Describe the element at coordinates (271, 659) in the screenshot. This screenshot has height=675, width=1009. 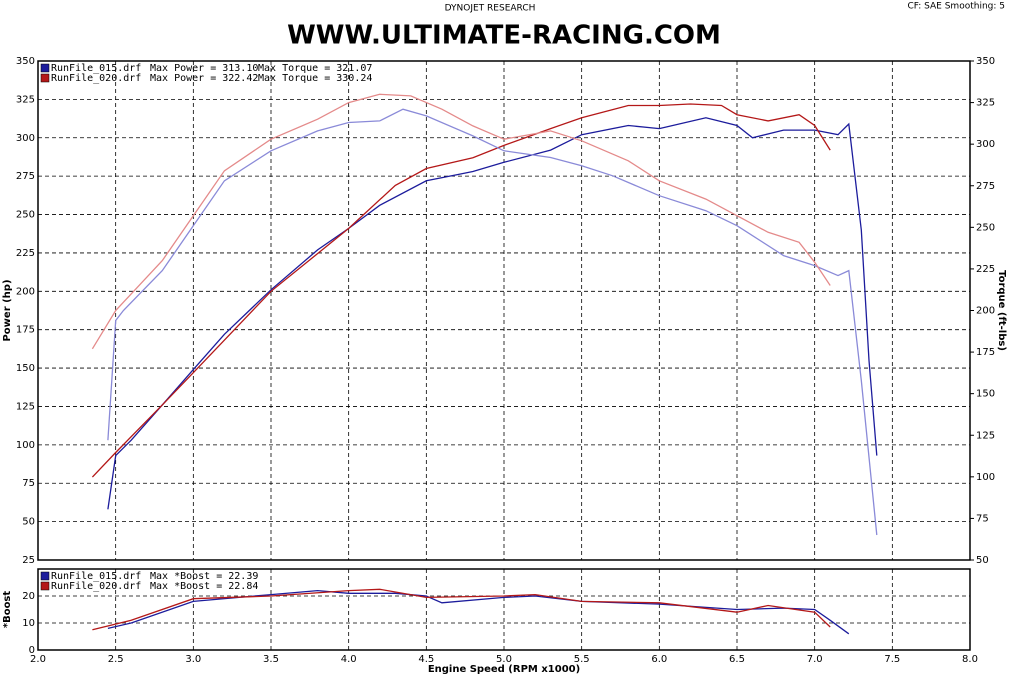
I see `x-tick-label: 3.5` at that location.